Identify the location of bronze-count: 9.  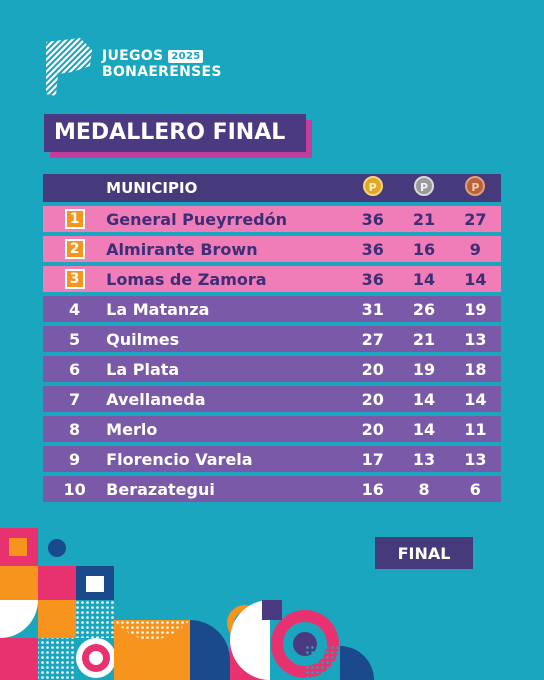
(475, 249).